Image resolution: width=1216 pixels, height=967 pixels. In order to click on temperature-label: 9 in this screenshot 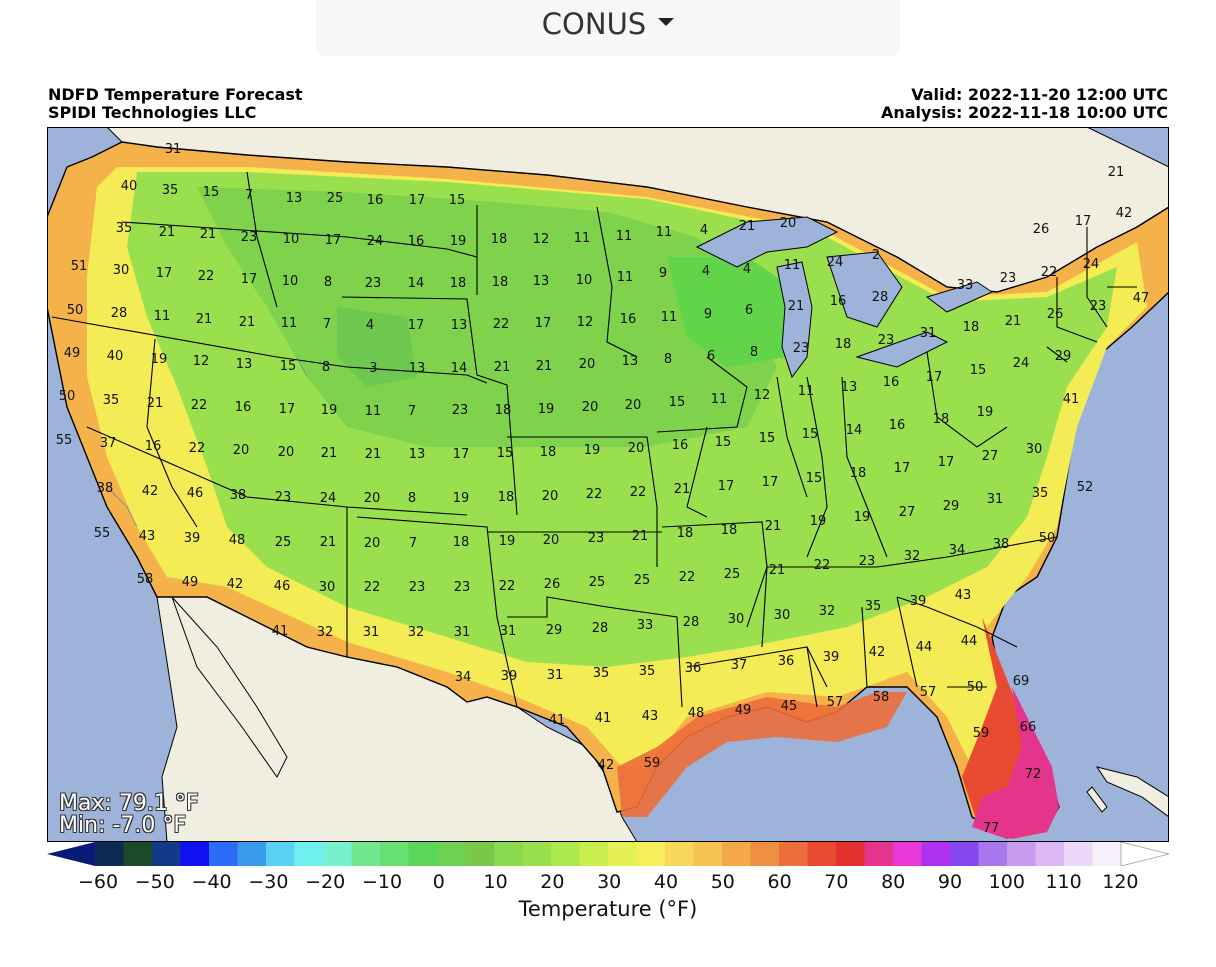, I will do `click(708, 314)`.